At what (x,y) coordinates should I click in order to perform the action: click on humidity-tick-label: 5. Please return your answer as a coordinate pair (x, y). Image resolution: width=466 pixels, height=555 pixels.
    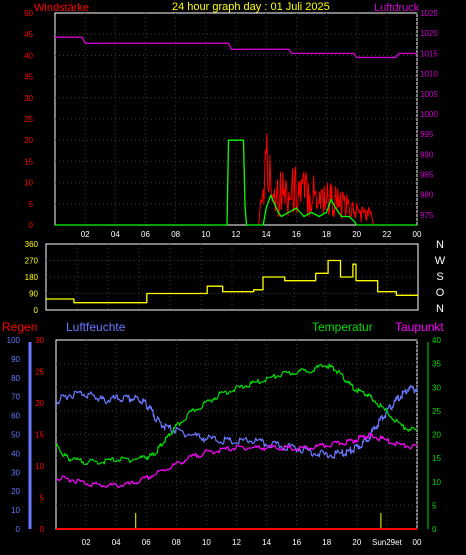
    Looking at the image, I should click on (42, 498).